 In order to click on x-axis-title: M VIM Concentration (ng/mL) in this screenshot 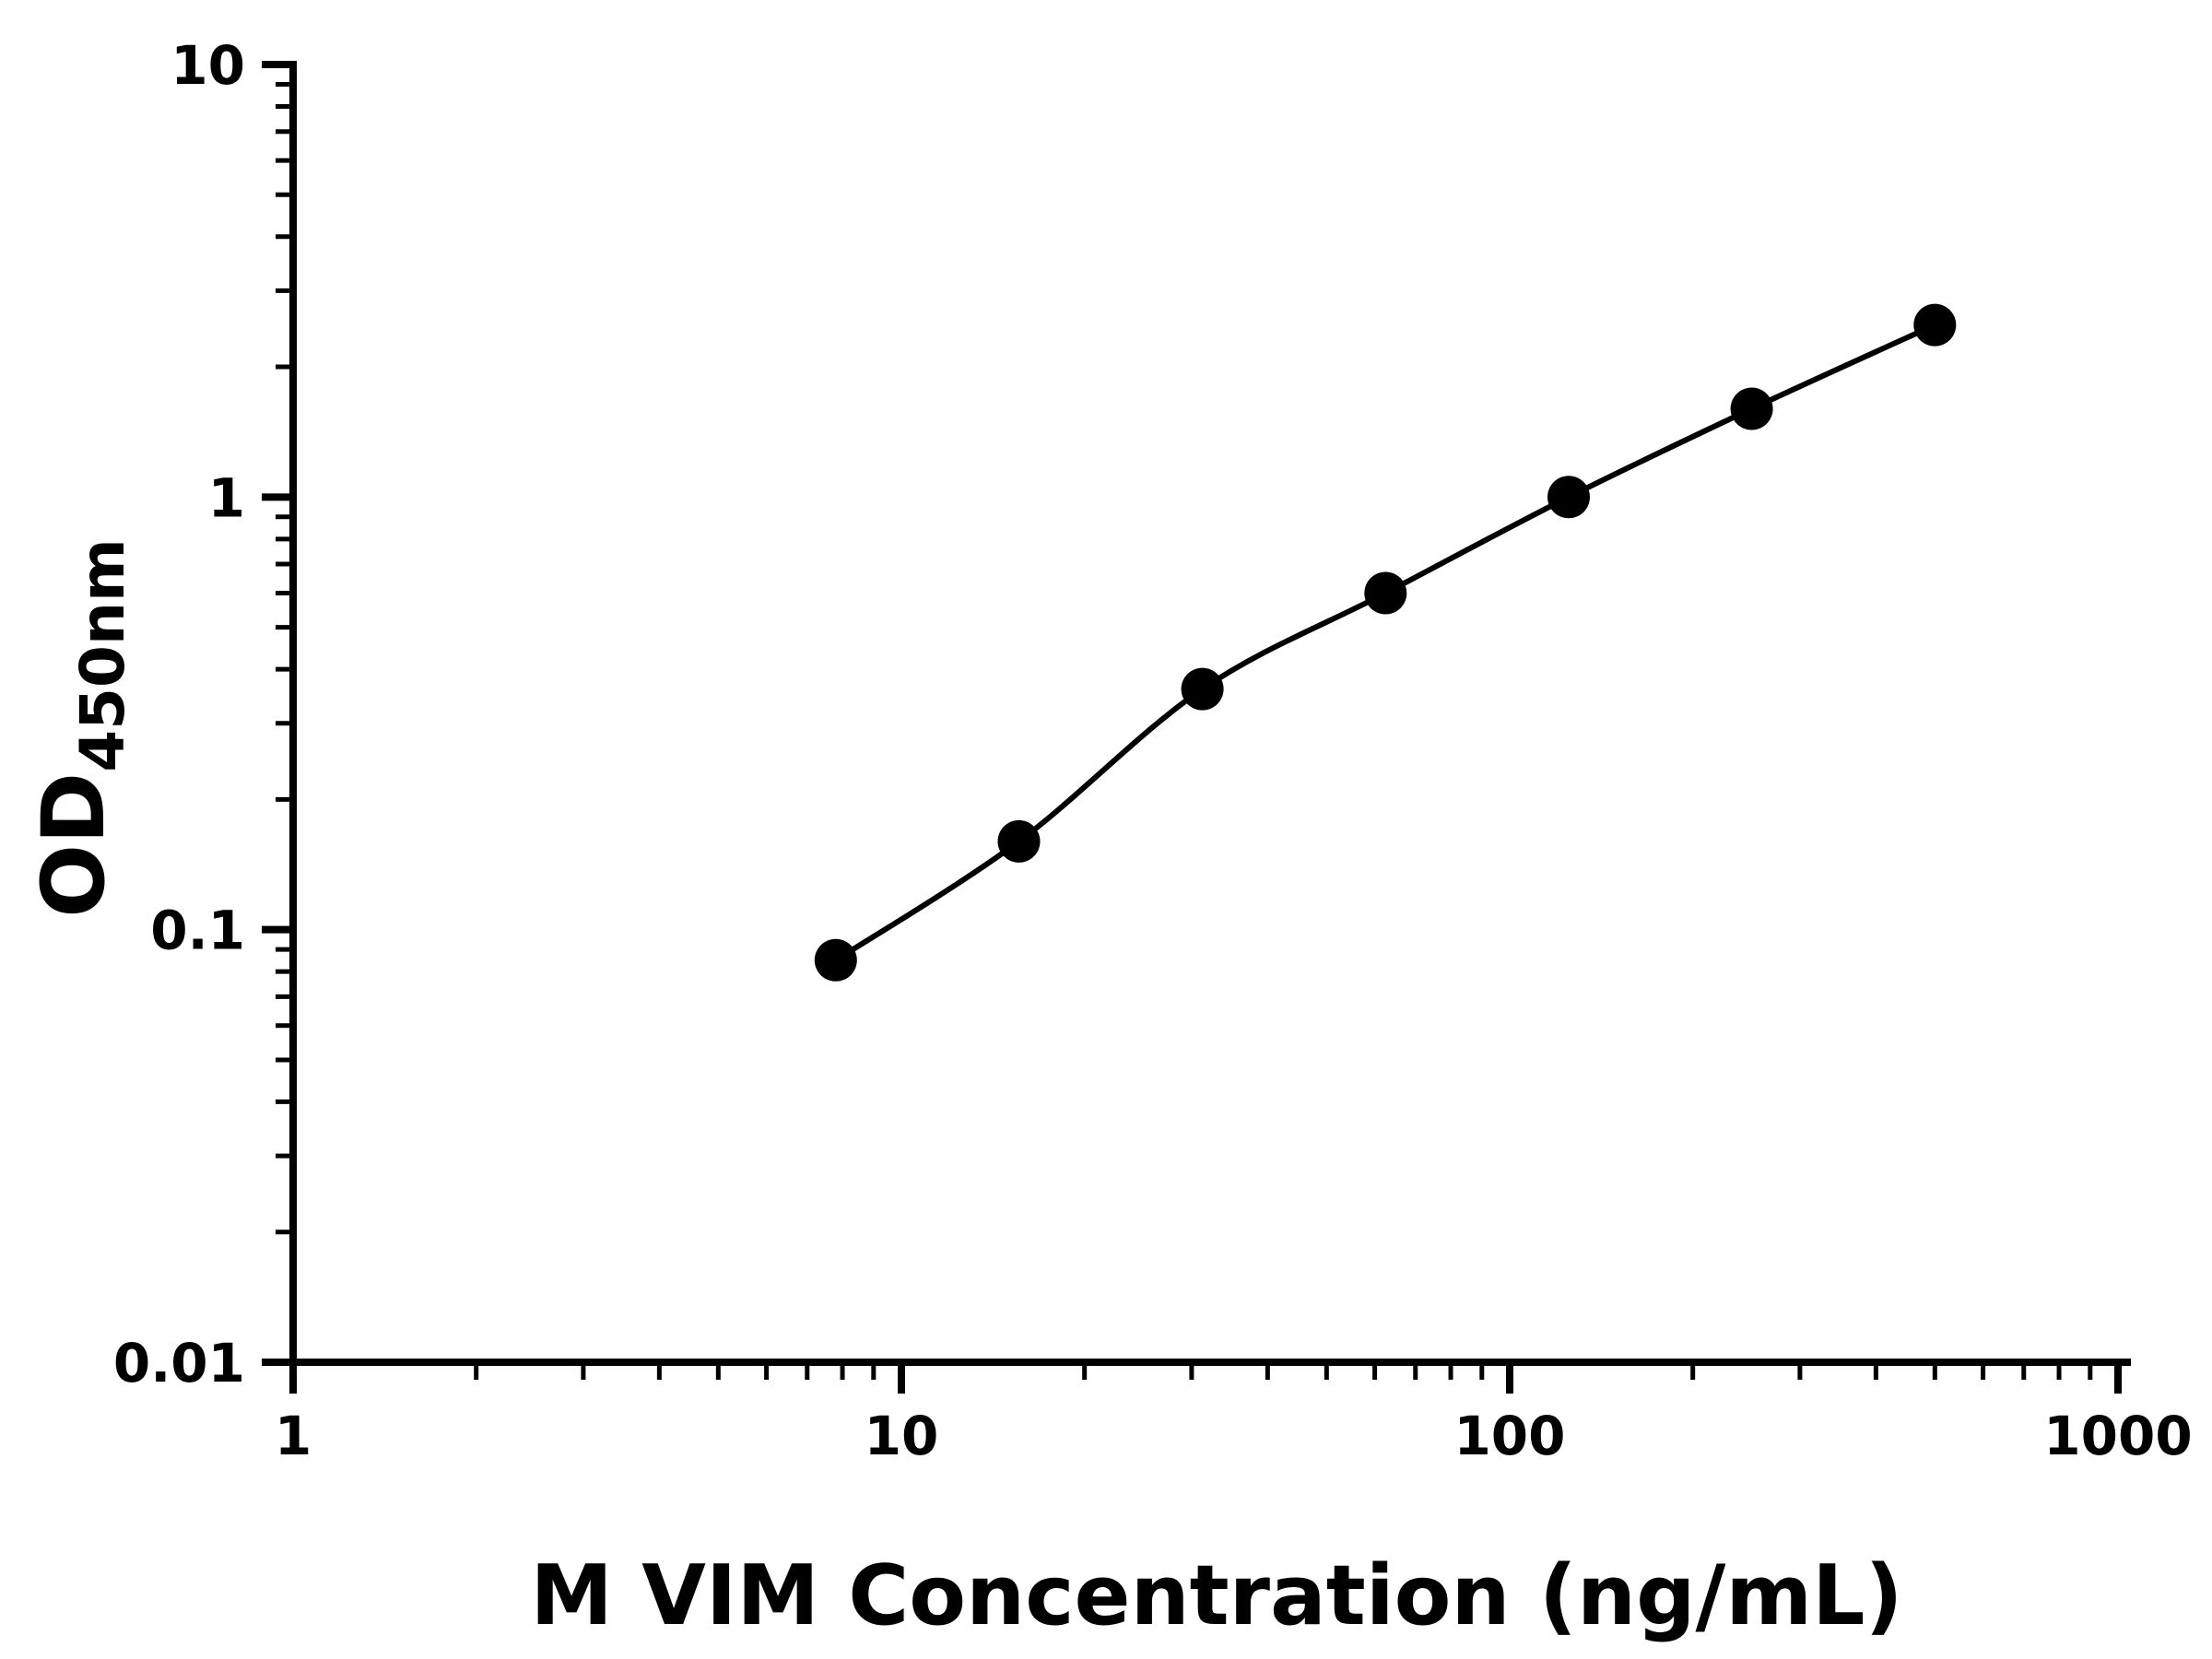, I will do `click(1216, 1595)`.